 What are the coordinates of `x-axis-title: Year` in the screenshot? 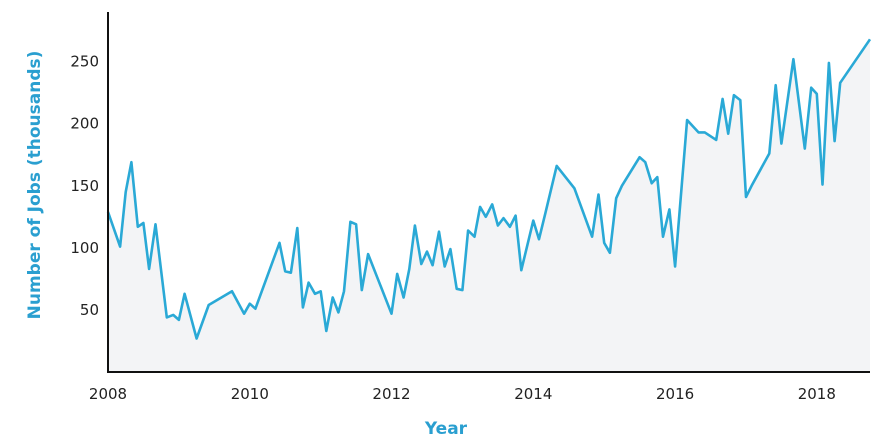 It's located at (446, 429).